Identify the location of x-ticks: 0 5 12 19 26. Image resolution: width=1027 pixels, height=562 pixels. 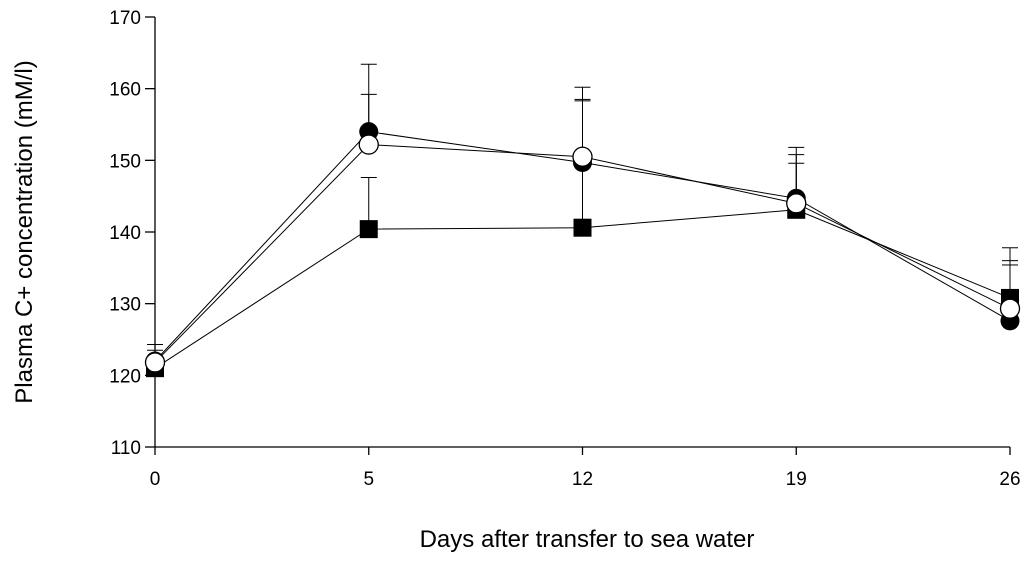
(585, 468).